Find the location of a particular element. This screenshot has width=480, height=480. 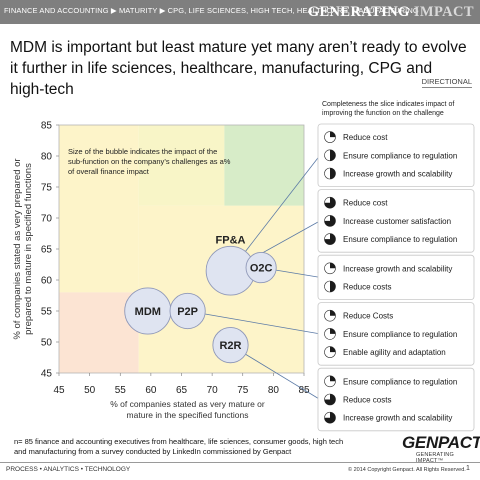

x-tick-label: 70 is located at coordinates (213, 390).